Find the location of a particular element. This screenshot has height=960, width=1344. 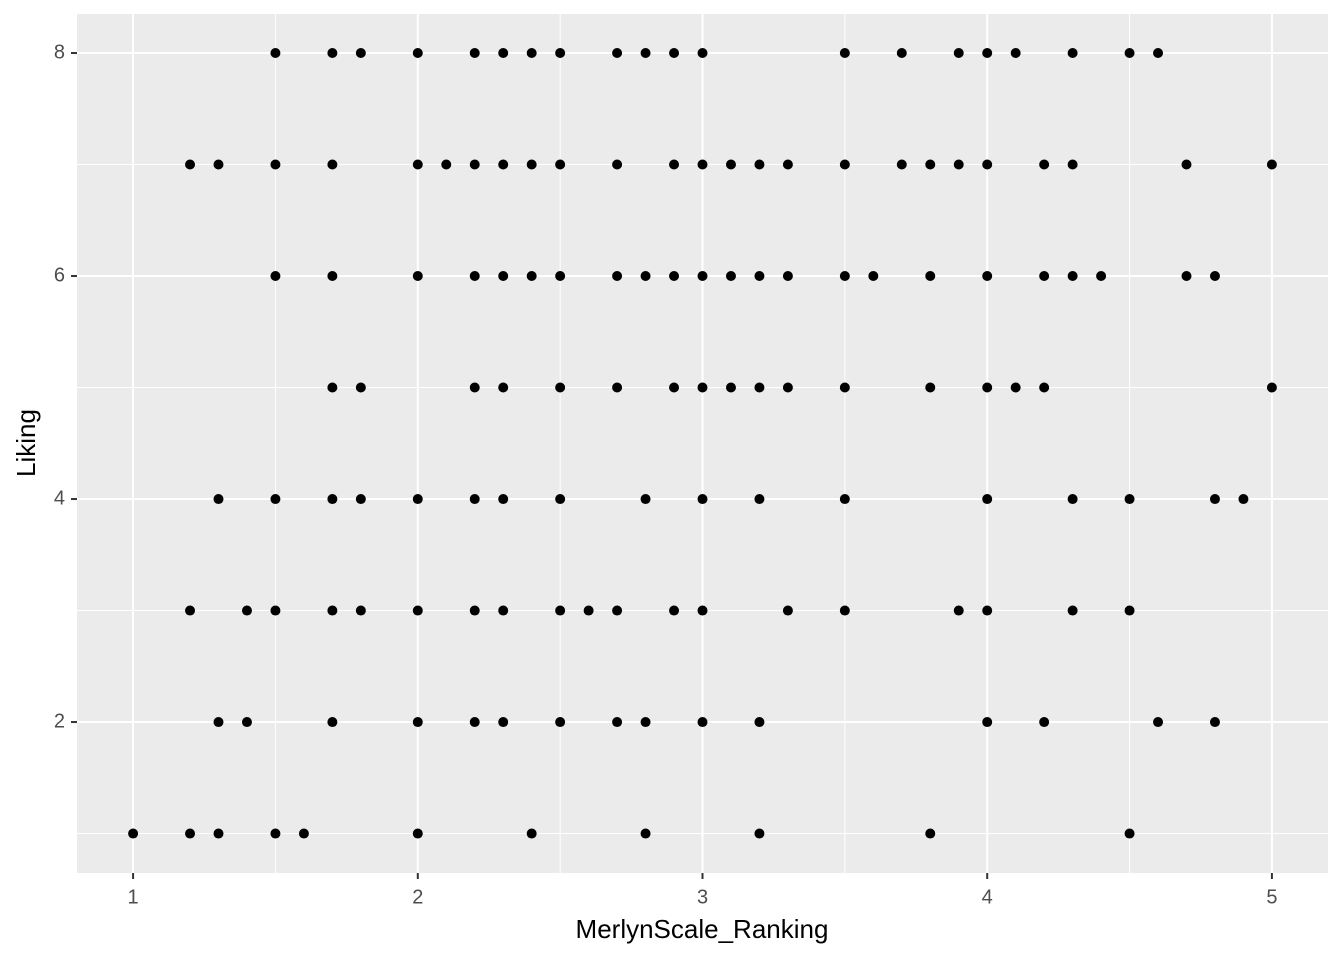

x-axis-title: MerlynScale_Ranking is located at coordinates (702, 929).